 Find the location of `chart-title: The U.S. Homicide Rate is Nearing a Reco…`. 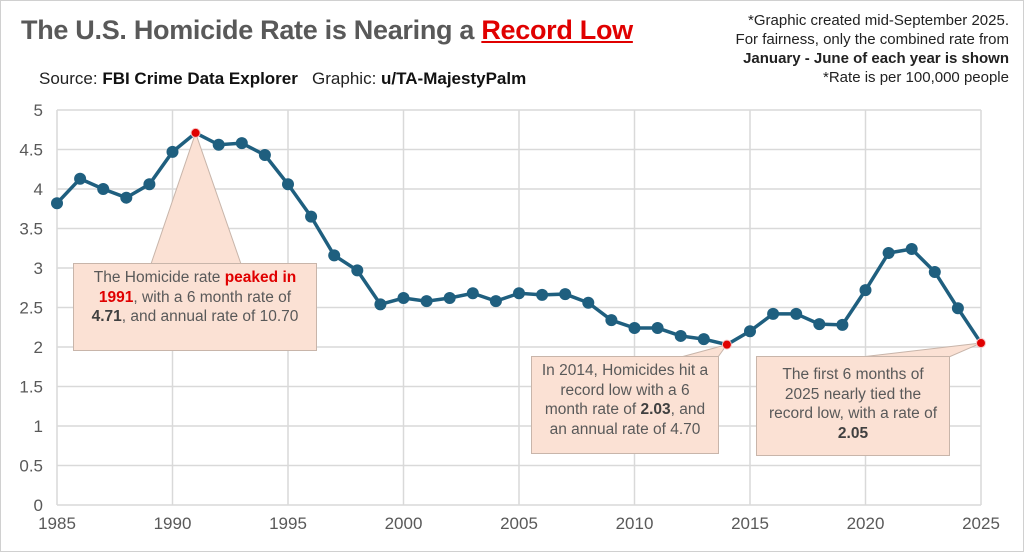

chart-title: The U.S. Homicide Rate is Nearing a Reco… is located at coordinates (327, 30).